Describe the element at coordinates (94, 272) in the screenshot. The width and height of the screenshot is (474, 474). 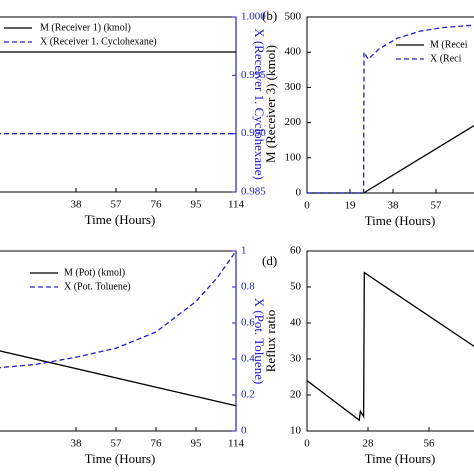
I see `legend-label: M (Pot) (kmol)` at that location.